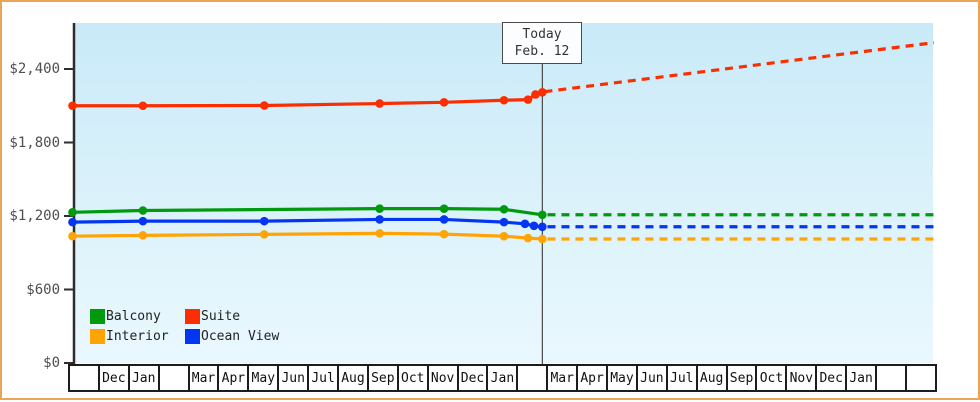 The height and width of the screenshot is (402, 980). I want to click on legend-item-ocean-view: Ocean View, so click(232, 336).